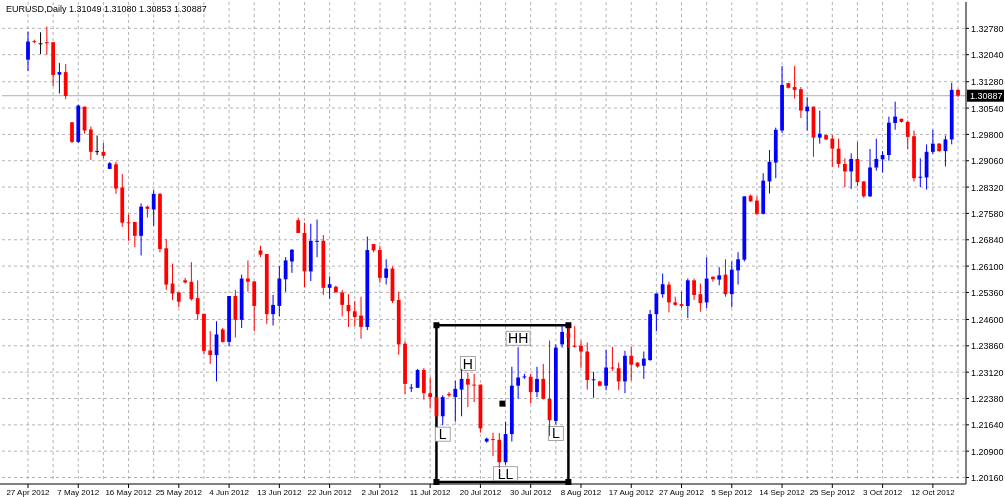  What do you see at coordinates (987, 319) in the screenshot?
I see `y-tick-label: 1.24600` at bounding box center [987, 319].